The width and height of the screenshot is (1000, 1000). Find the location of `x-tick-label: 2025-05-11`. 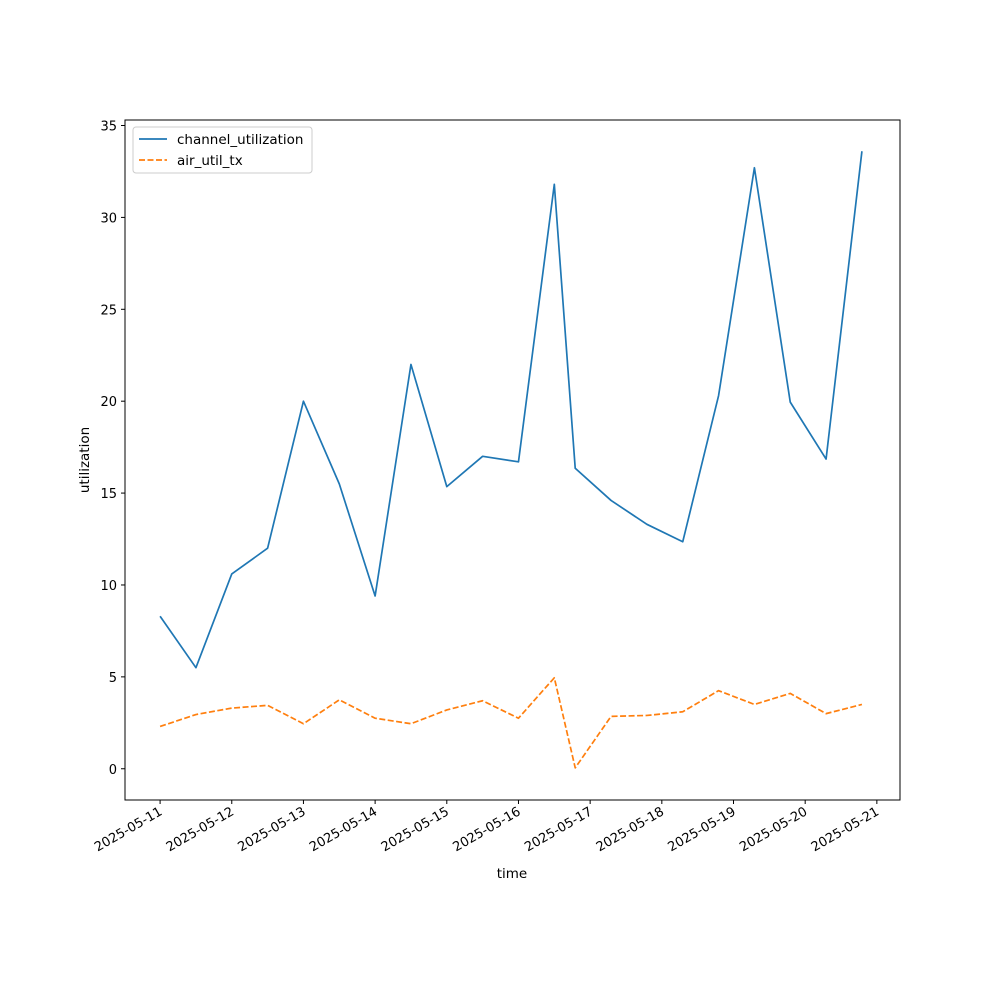

x-tick-label: 2025-05-11 is located at coordinates (128, 829).